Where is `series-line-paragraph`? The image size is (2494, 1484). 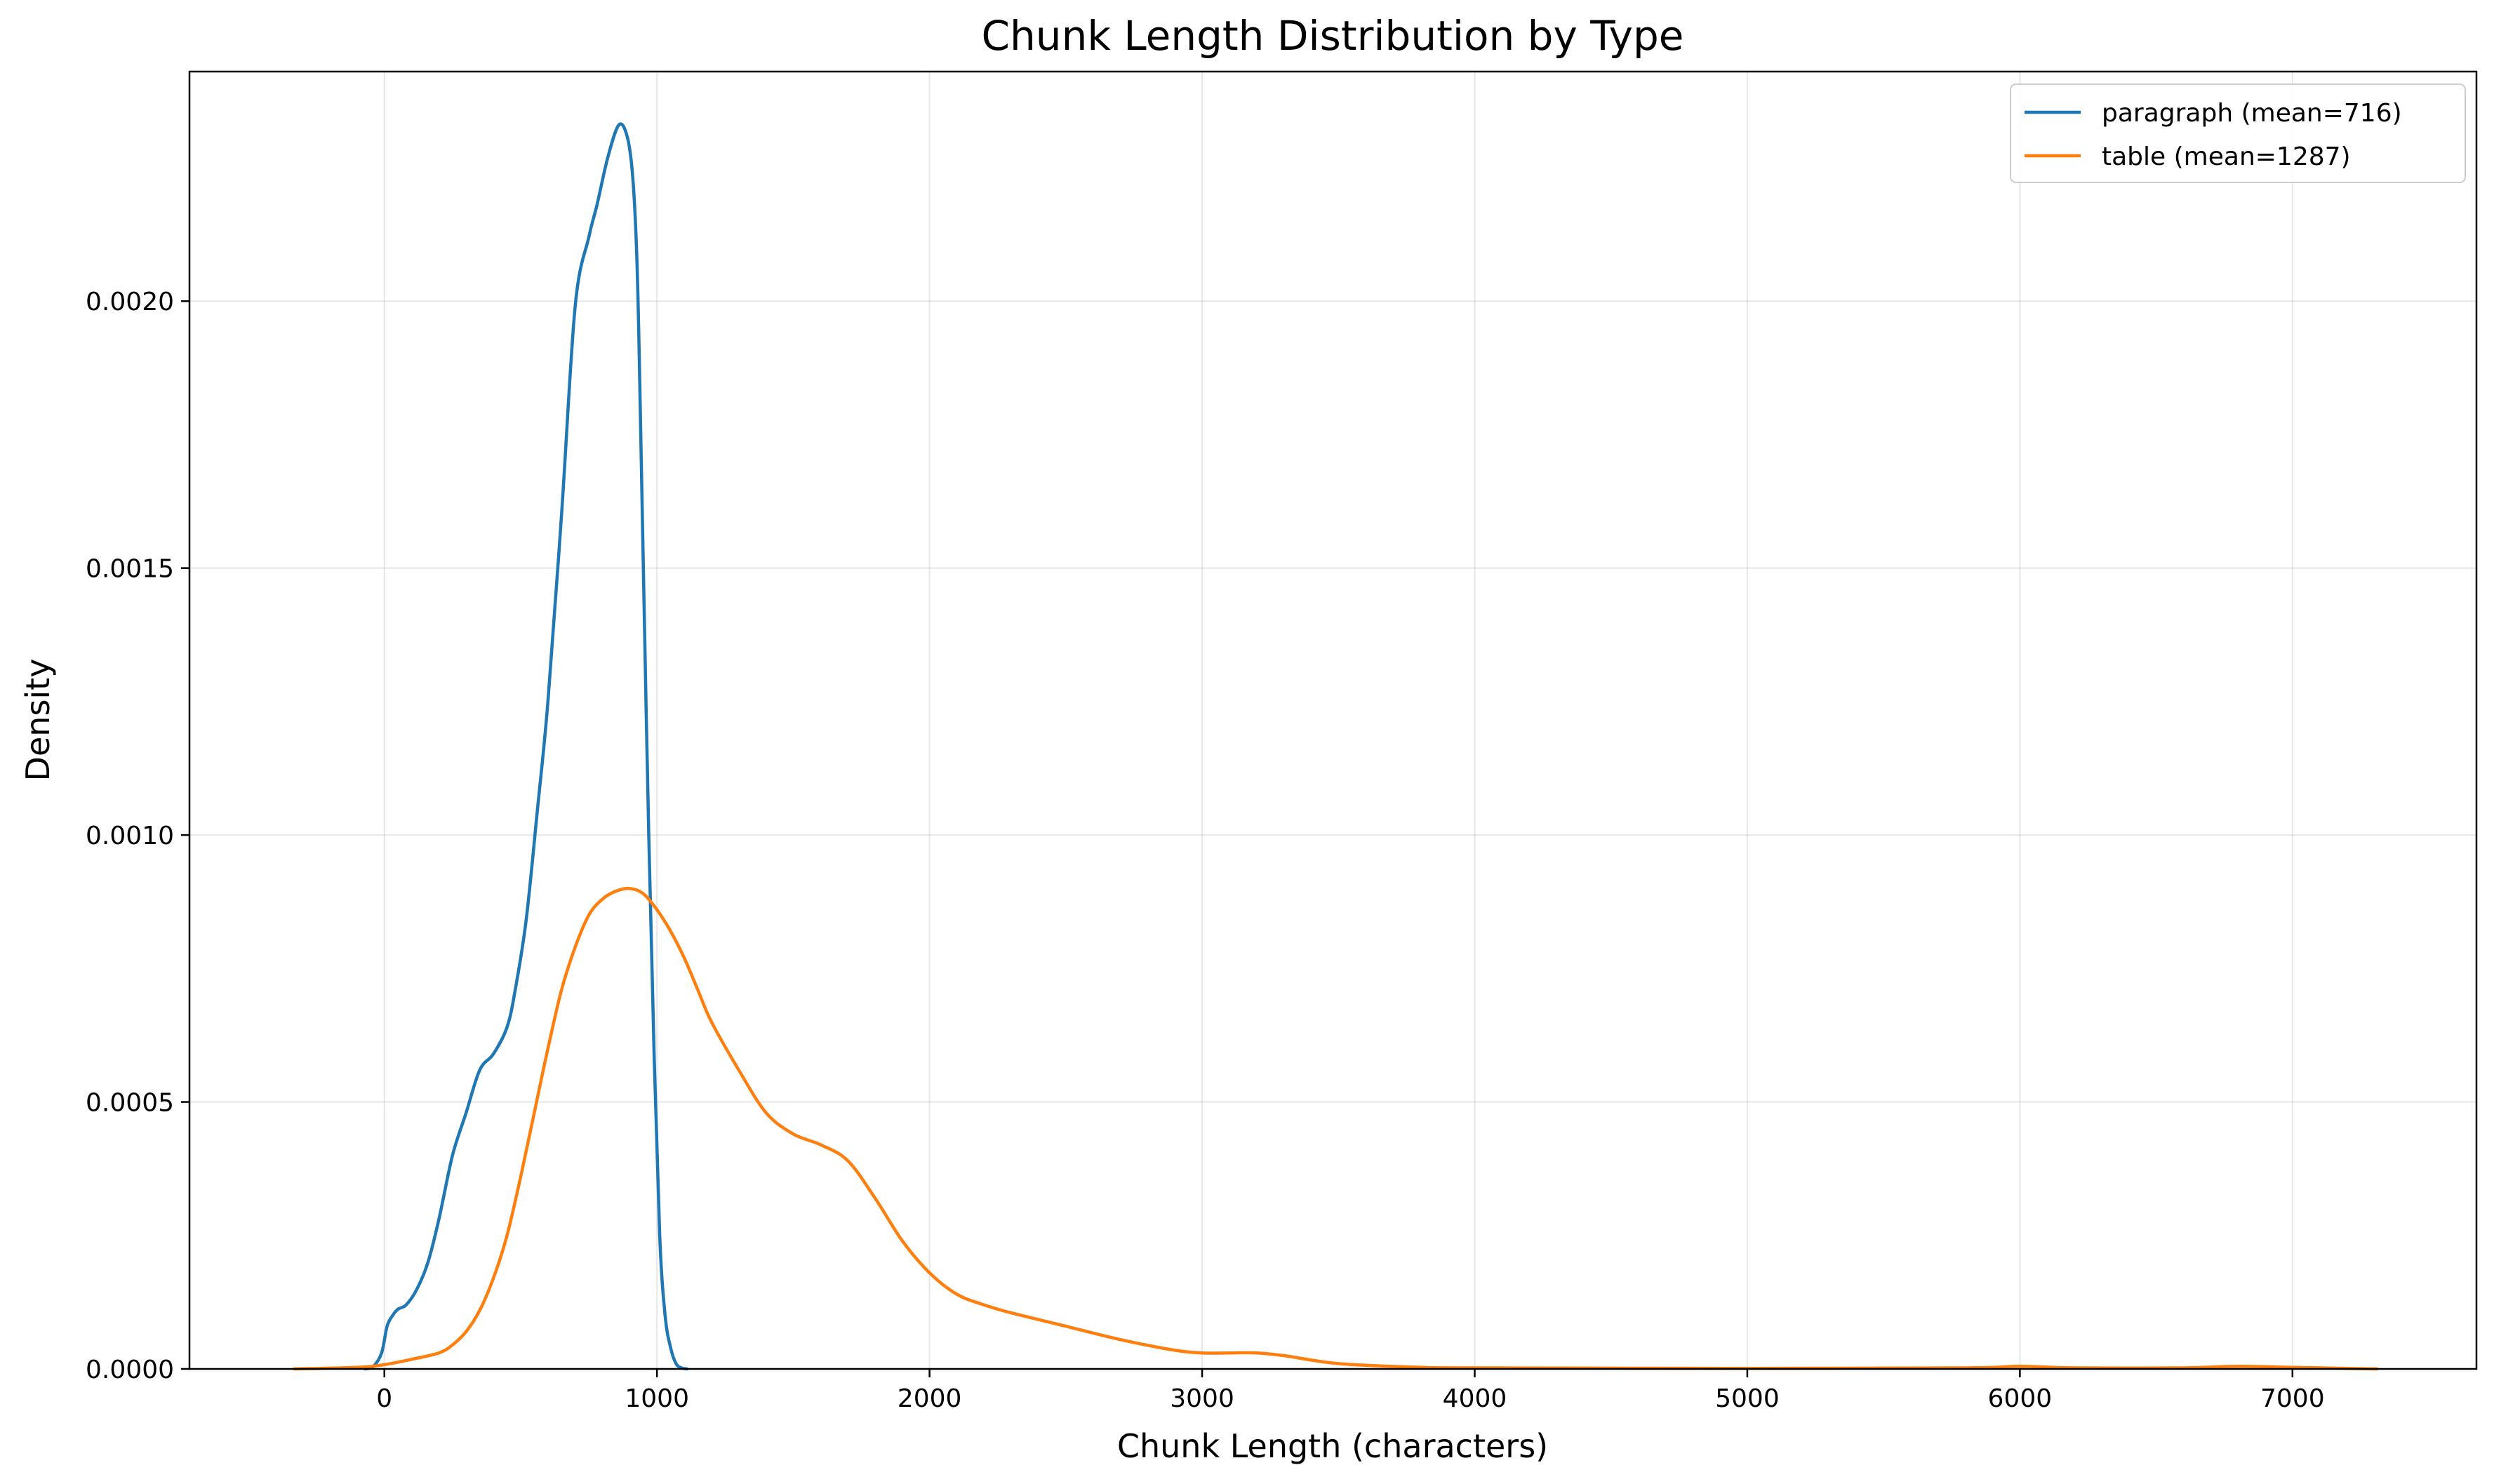
series-line-paragraph is located at coordinates (526, 747).